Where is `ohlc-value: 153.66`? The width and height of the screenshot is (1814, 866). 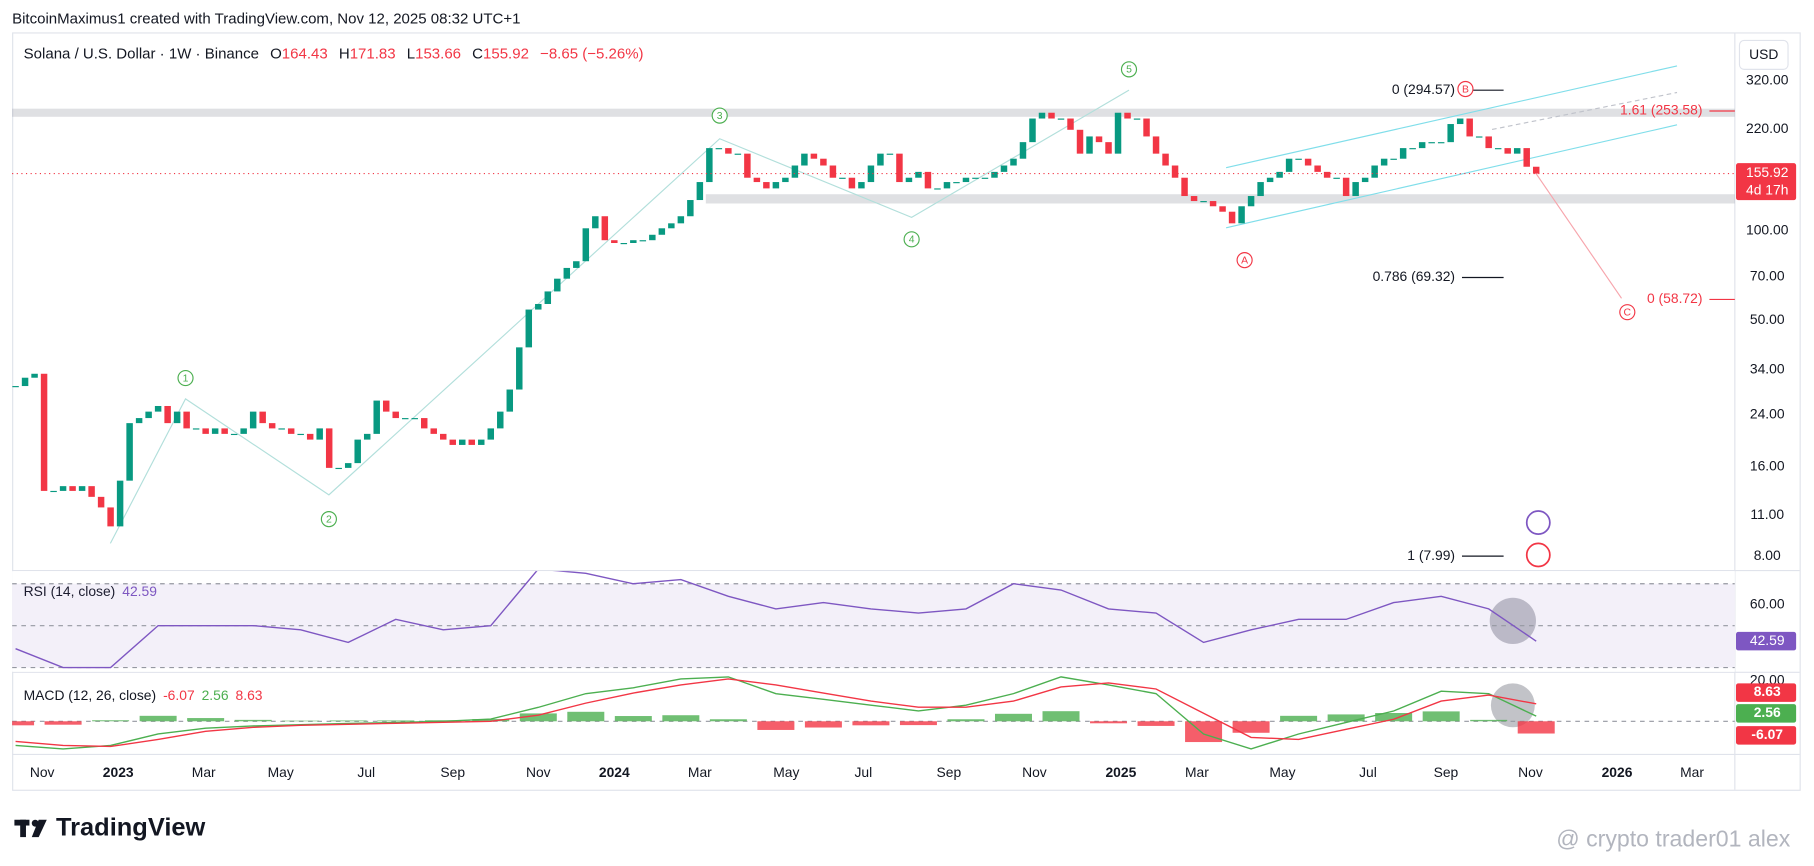
ohlc-value: 153.66 is located at coordinates (438, 53).